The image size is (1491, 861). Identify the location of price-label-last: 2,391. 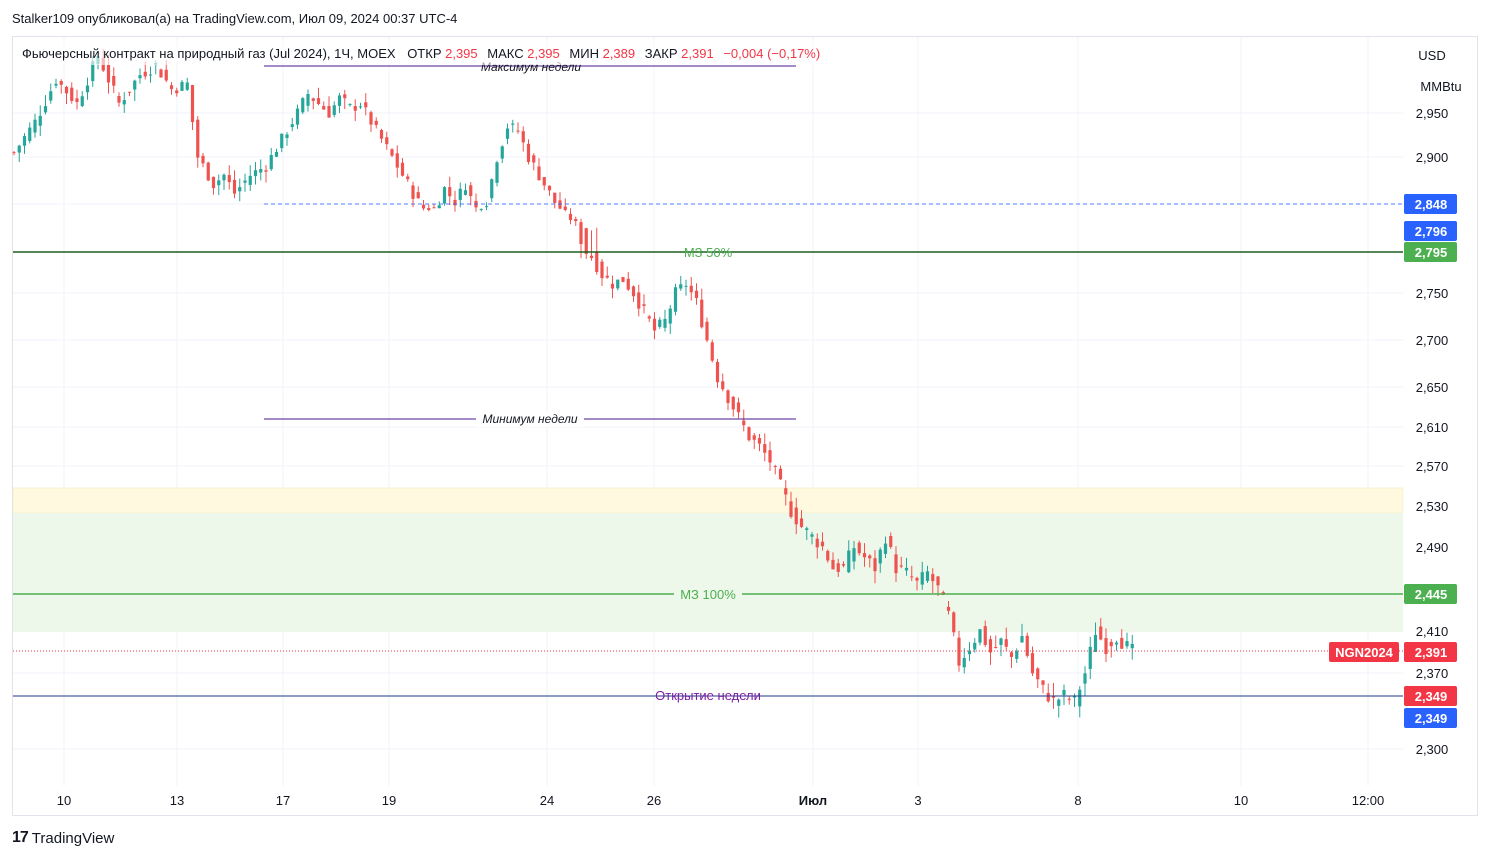
(1431, 652).